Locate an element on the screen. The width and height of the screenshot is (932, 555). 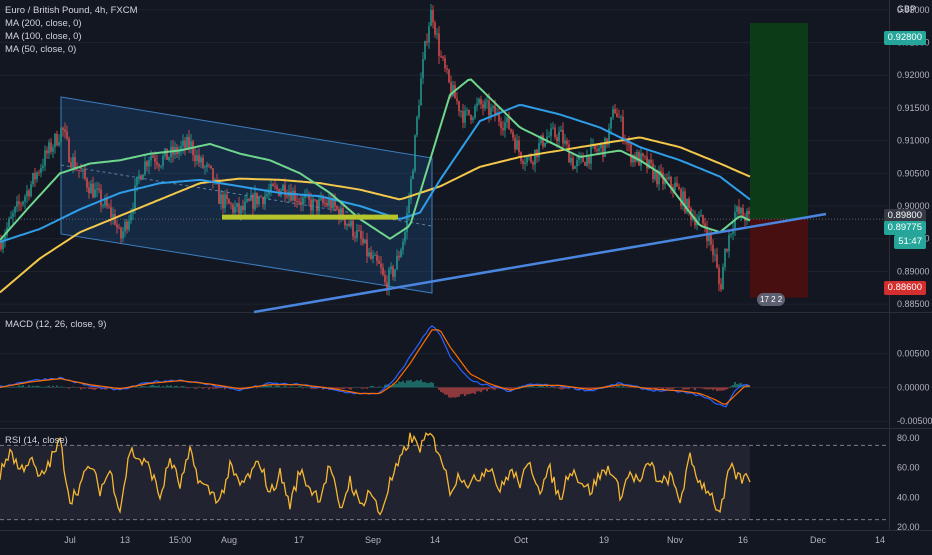
ma200-legend: MA (200, close, 0) is located at coordinates (43, 23).